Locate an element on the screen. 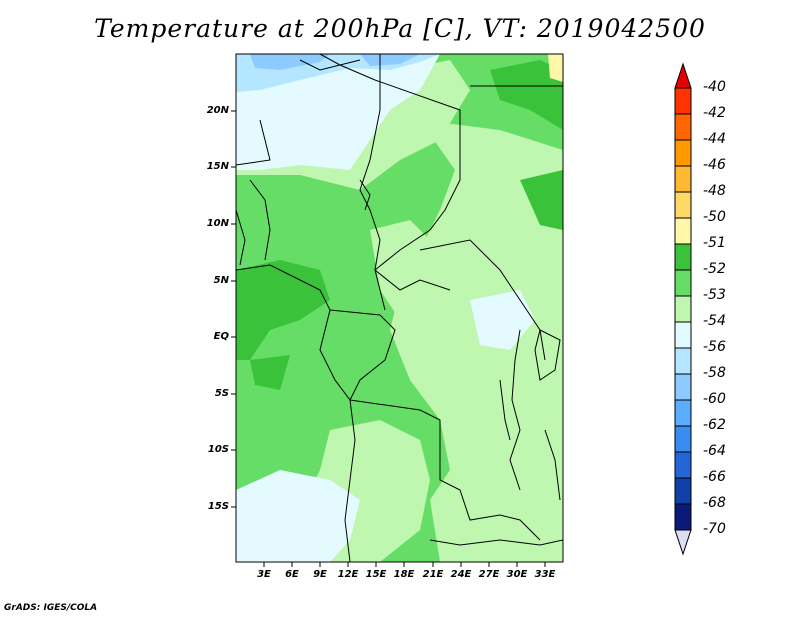 The height and width of the screenshot is (618, 800). field-minus60-north is located at coordinates (290, 62).